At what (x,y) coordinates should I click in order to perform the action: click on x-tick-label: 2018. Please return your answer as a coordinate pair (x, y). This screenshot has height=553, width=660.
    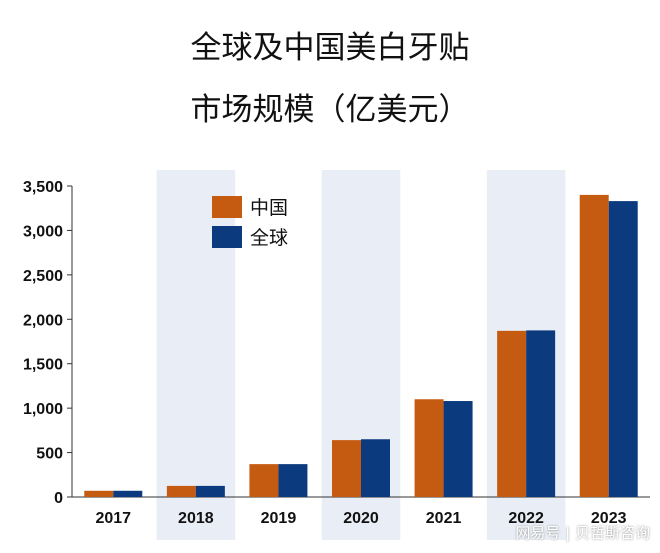
    Looking at the image, I should click on (196, 518).